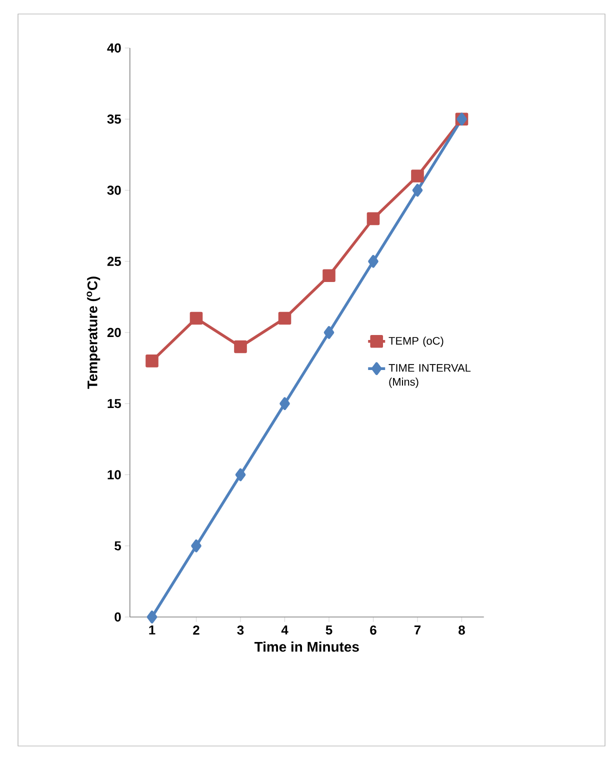  Describe the element at coordinates (196, 630) in the screenshot. I see `x-tick-label: 2` at that location.